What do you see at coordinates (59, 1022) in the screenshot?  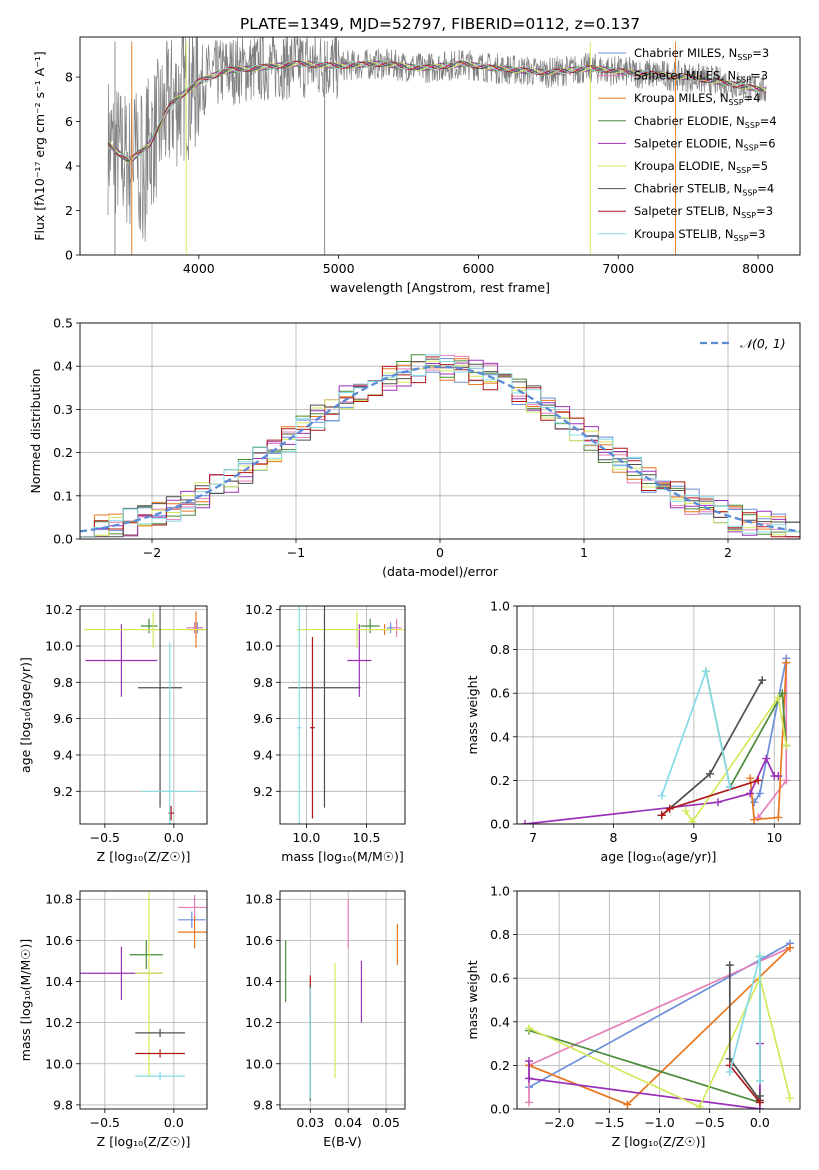 I see `y-tick-label: 10.2` at bounding box center [59, 1022].